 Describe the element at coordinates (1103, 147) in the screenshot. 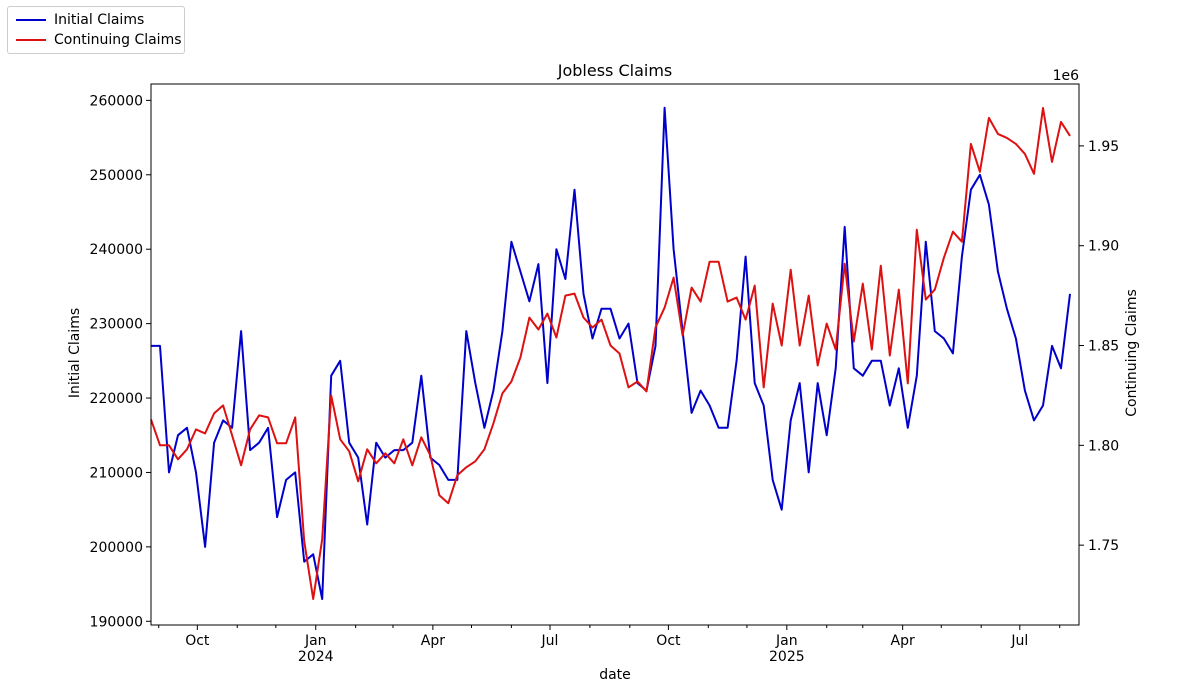

I see `y-right-tick-label: 1.95` at that location.